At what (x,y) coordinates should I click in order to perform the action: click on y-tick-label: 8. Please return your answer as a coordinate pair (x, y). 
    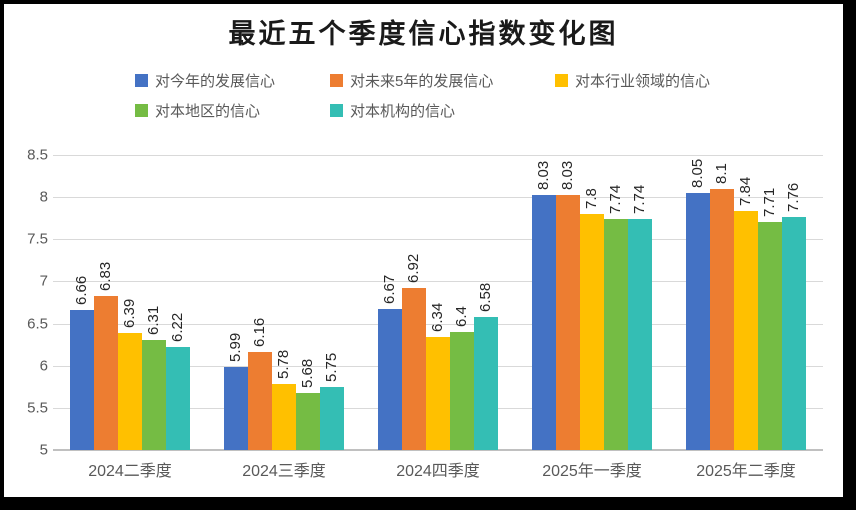
    Looking at the image, I should click on (43, 197).